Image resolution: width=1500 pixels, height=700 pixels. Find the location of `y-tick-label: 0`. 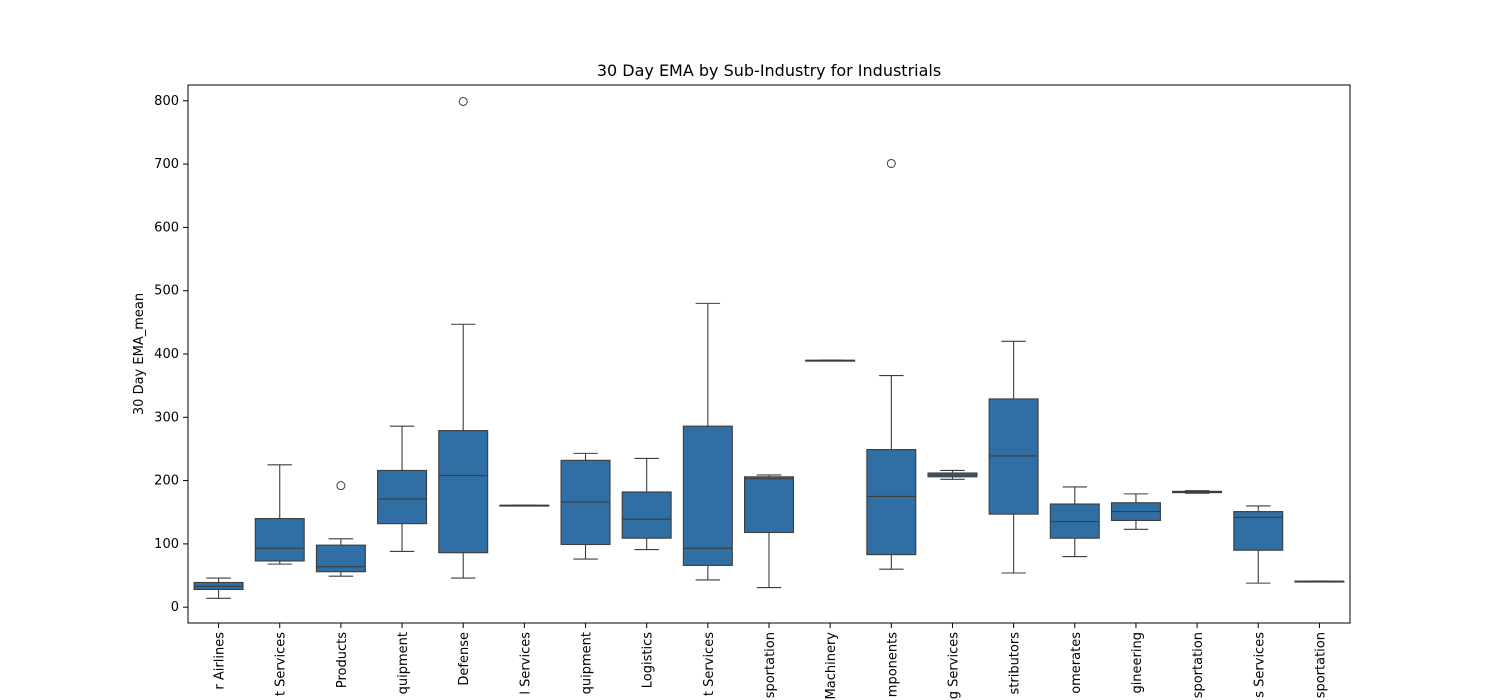

y-tick-label: 0 is located at coordinates (175, 607).